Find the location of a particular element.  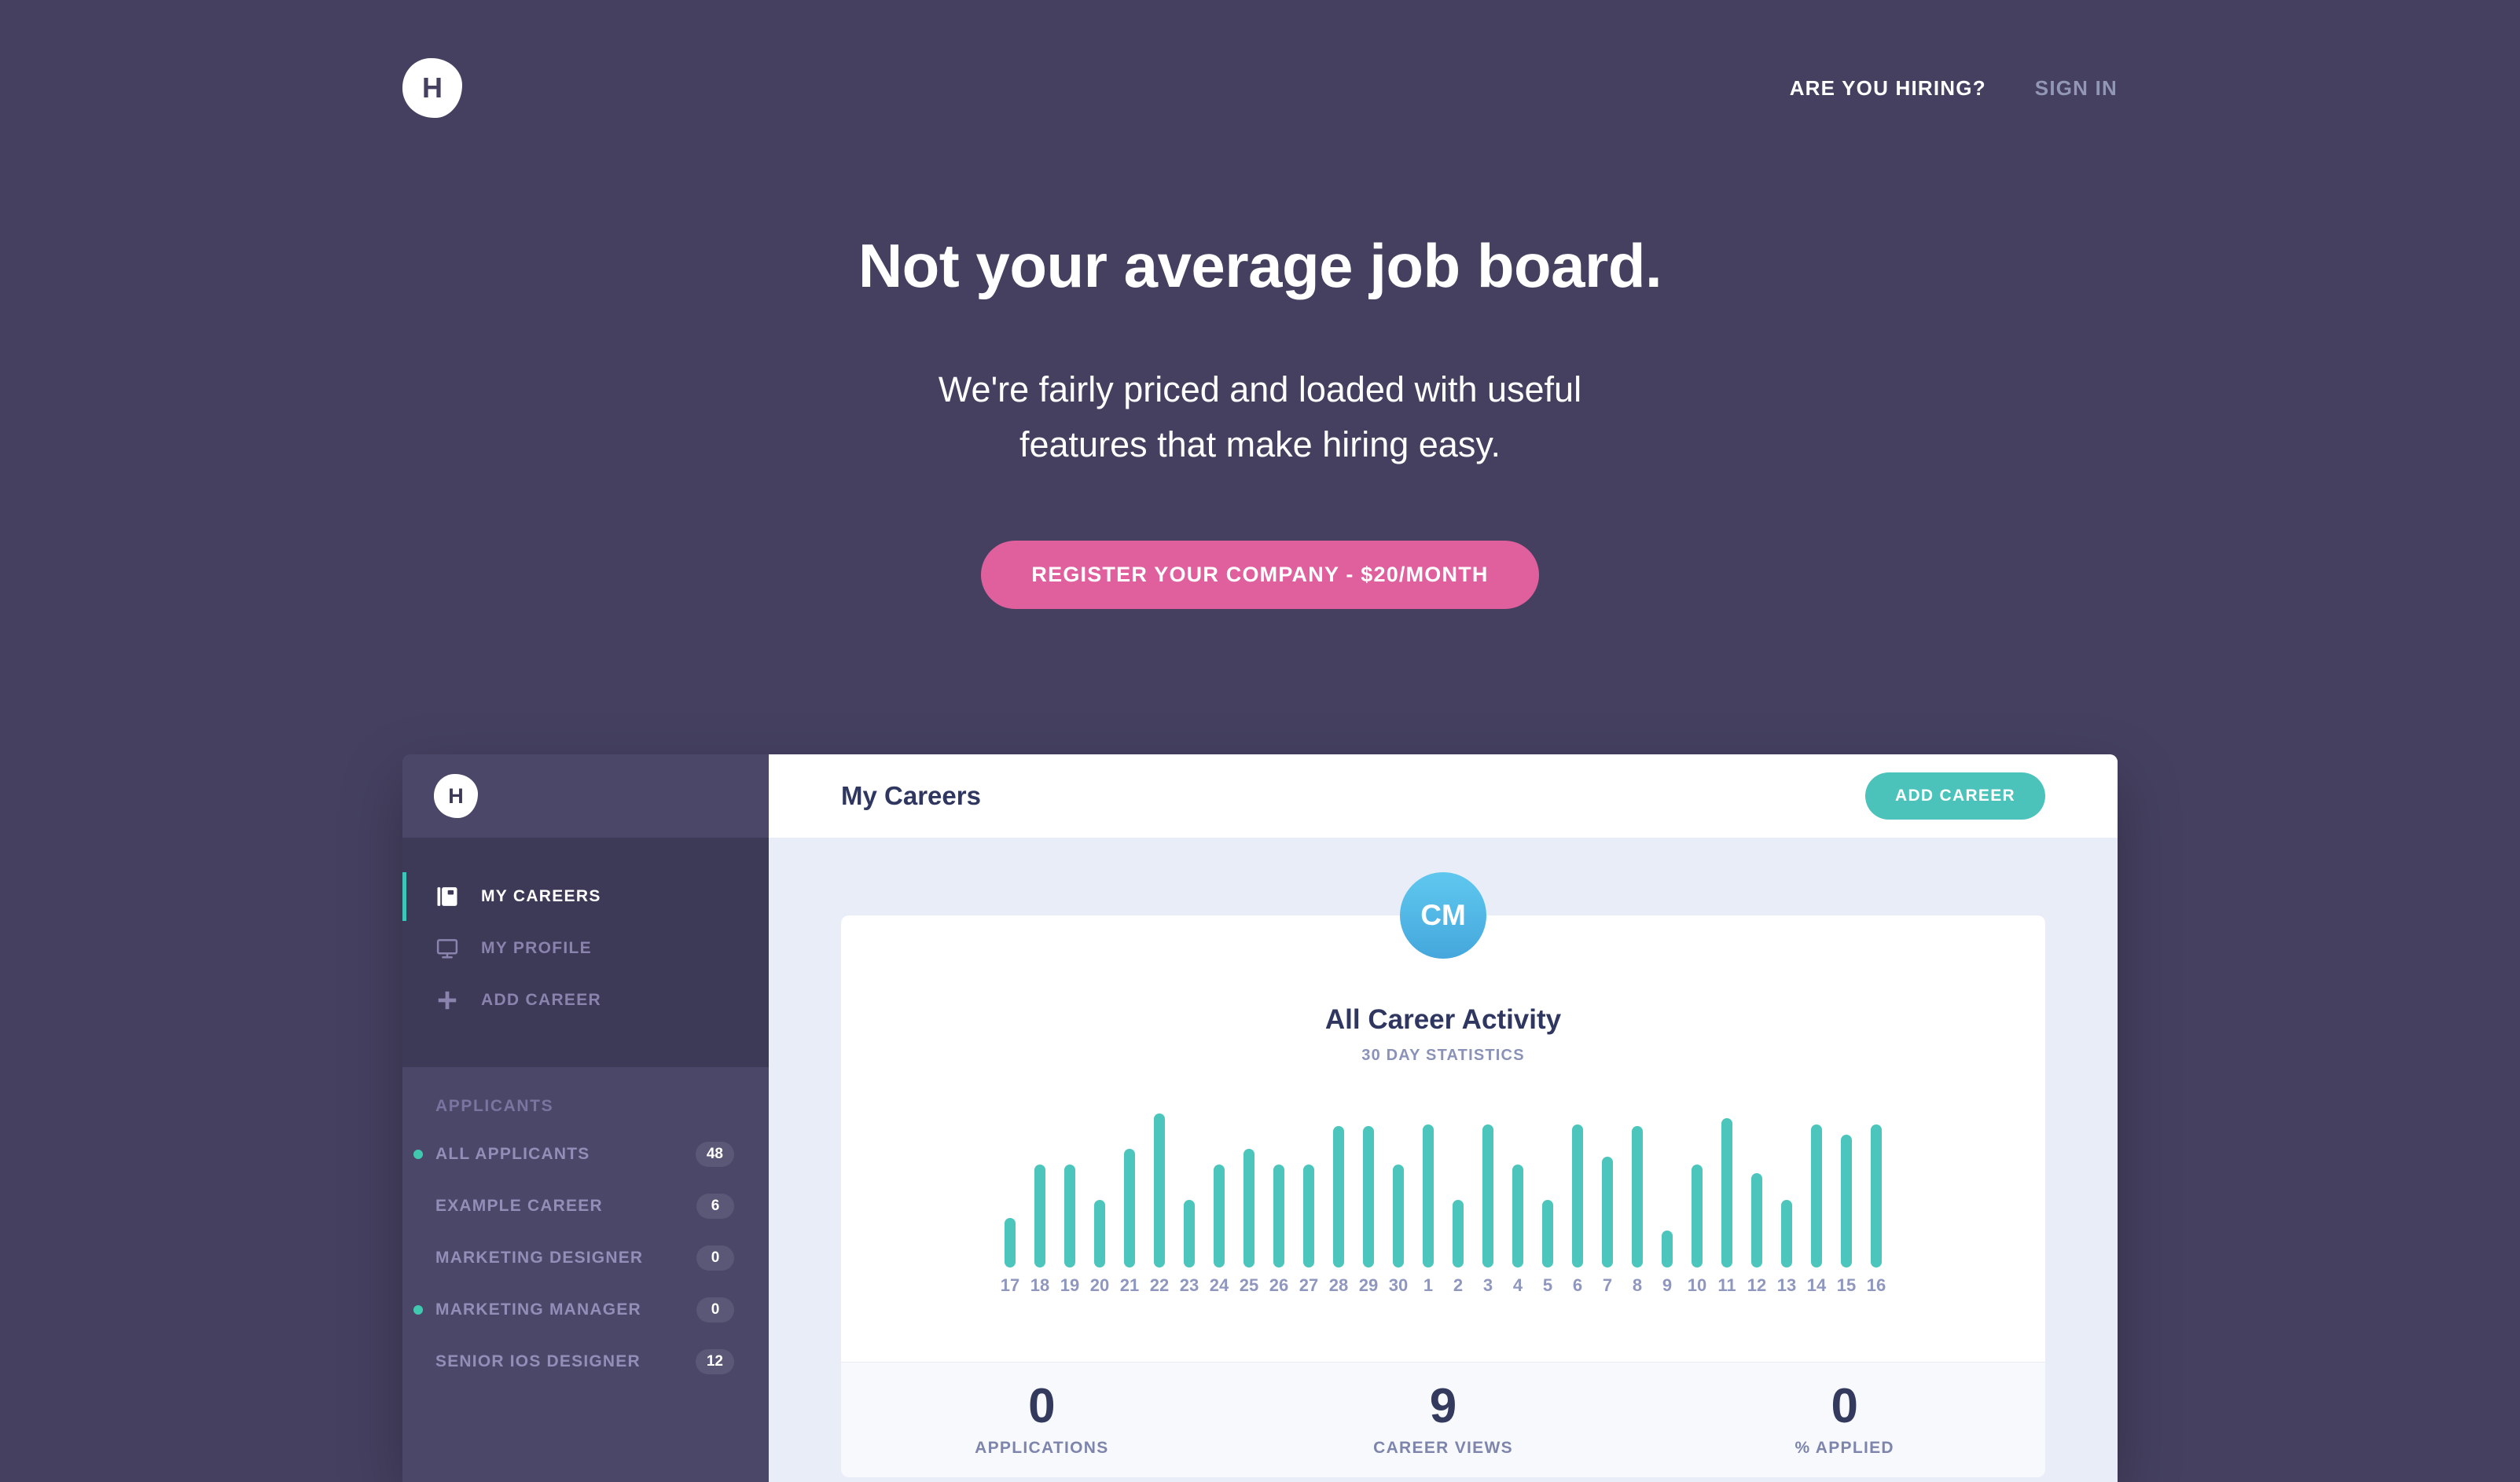

add-career-button: ADD CAREER is located at coordinates (1954, 796).